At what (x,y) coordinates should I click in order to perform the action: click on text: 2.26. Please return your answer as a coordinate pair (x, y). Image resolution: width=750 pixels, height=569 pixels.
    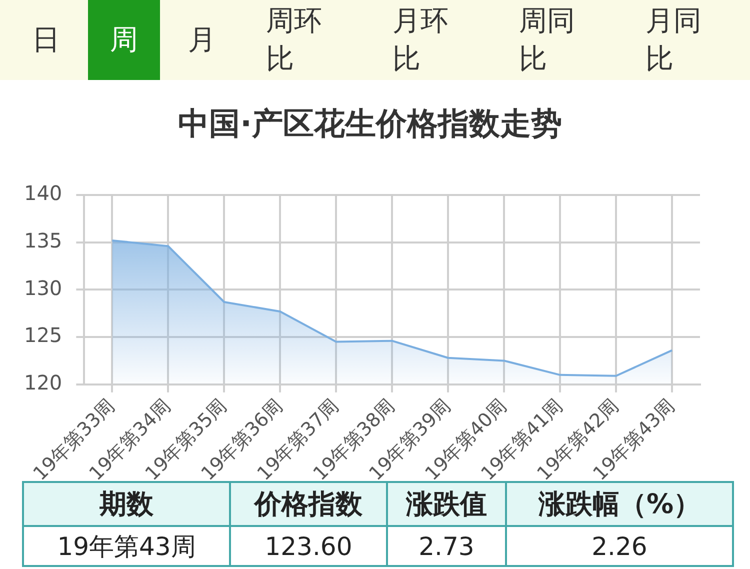
    Looking at the image, I should click on (619, 546).